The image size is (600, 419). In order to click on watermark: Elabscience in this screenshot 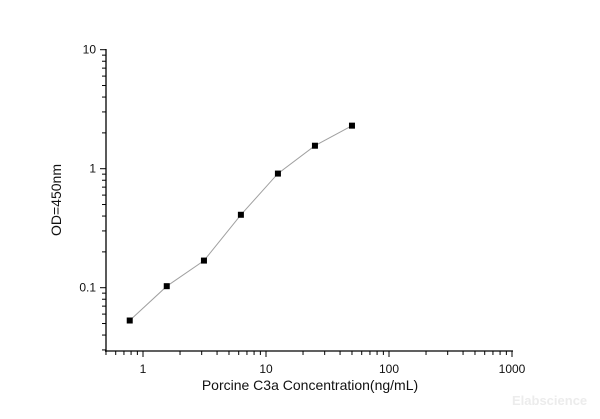, I will do `click(550, 400)`.